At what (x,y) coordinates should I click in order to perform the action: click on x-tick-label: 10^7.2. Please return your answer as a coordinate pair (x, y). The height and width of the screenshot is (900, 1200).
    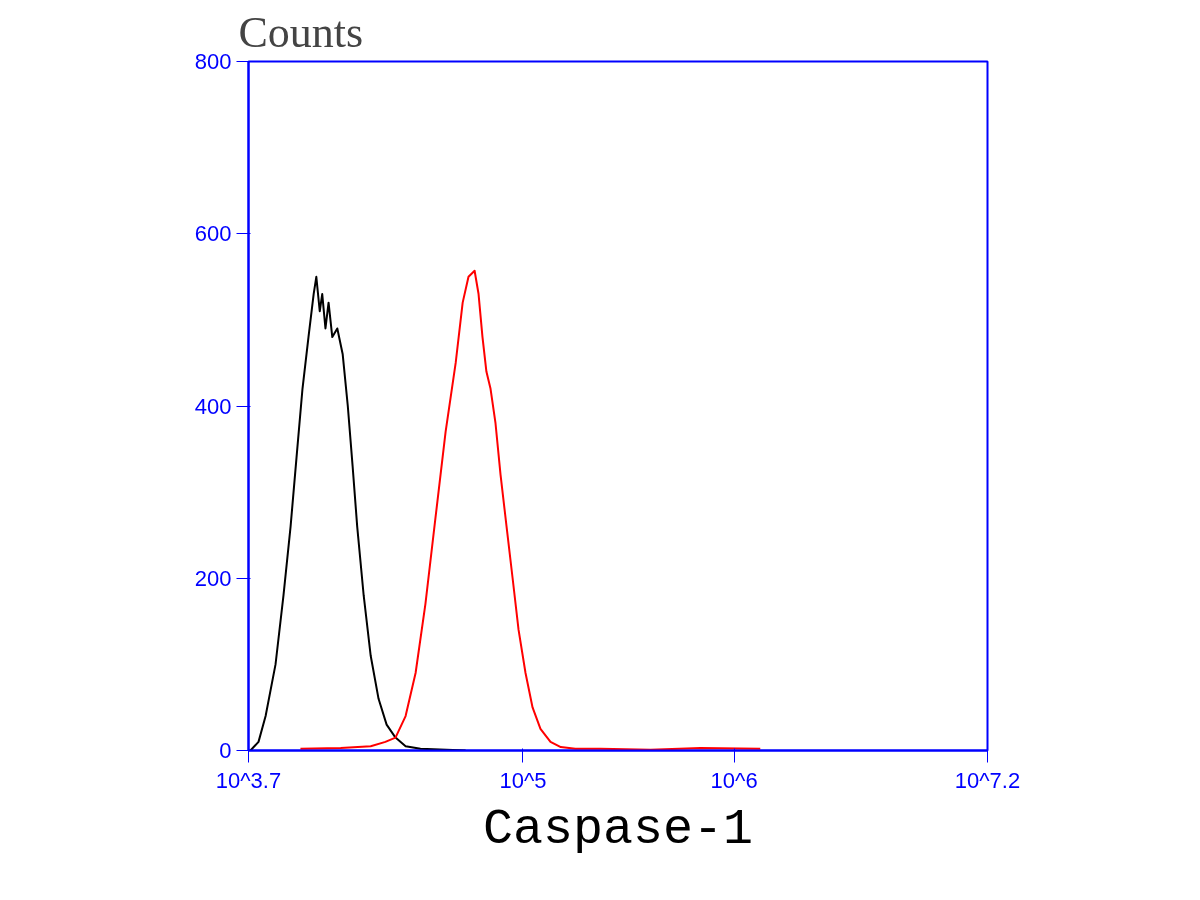
    Looking at the image, I should click on (987, 780).